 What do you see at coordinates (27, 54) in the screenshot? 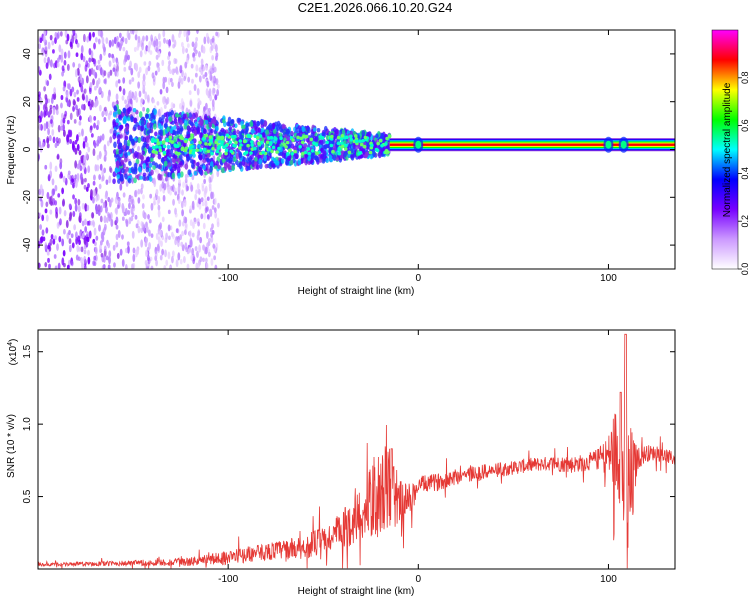
I see `spectrogram-ytick-label: 40` at bounding box center [27, 54].